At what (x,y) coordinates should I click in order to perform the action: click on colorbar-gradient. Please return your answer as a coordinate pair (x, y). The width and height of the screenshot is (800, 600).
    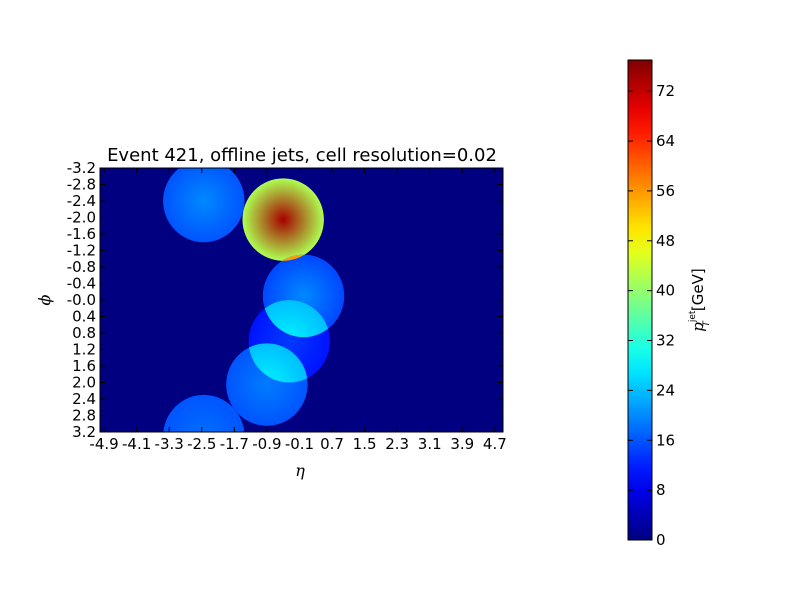
    Looking at the image, I should click on (640, 300).